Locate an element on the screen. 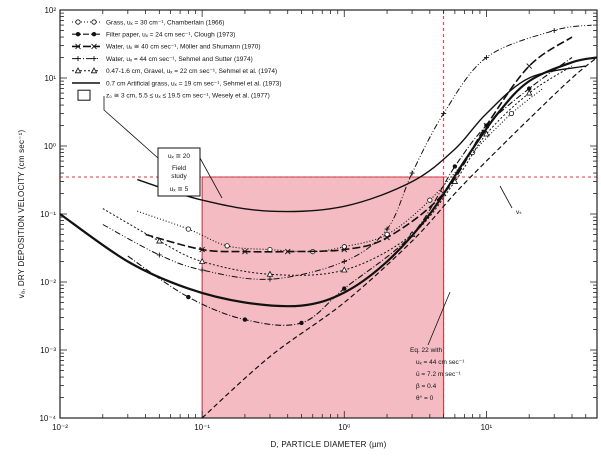 This screenshot has width=601, height=461. eq22-leader is located at coordinates (439, 318).